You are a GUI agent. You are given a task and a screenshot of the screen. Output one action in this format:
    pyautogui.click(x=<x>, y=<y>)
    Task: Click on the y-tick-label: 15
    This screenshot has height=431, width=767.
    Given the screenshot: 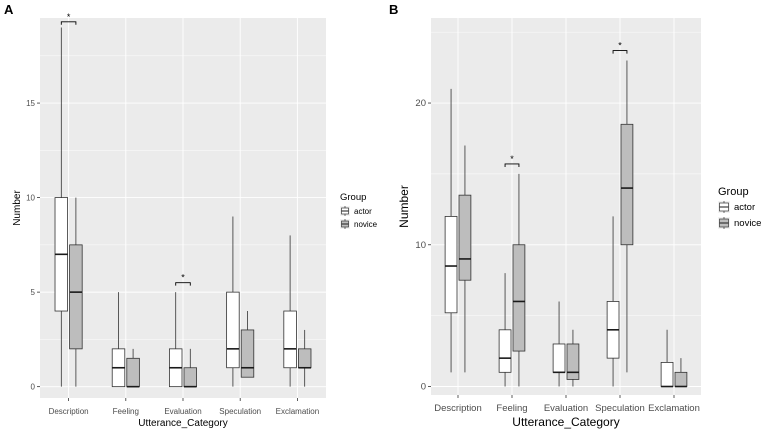 What is the action you would take?
    pyautogui.click(x=30, y=103)
    